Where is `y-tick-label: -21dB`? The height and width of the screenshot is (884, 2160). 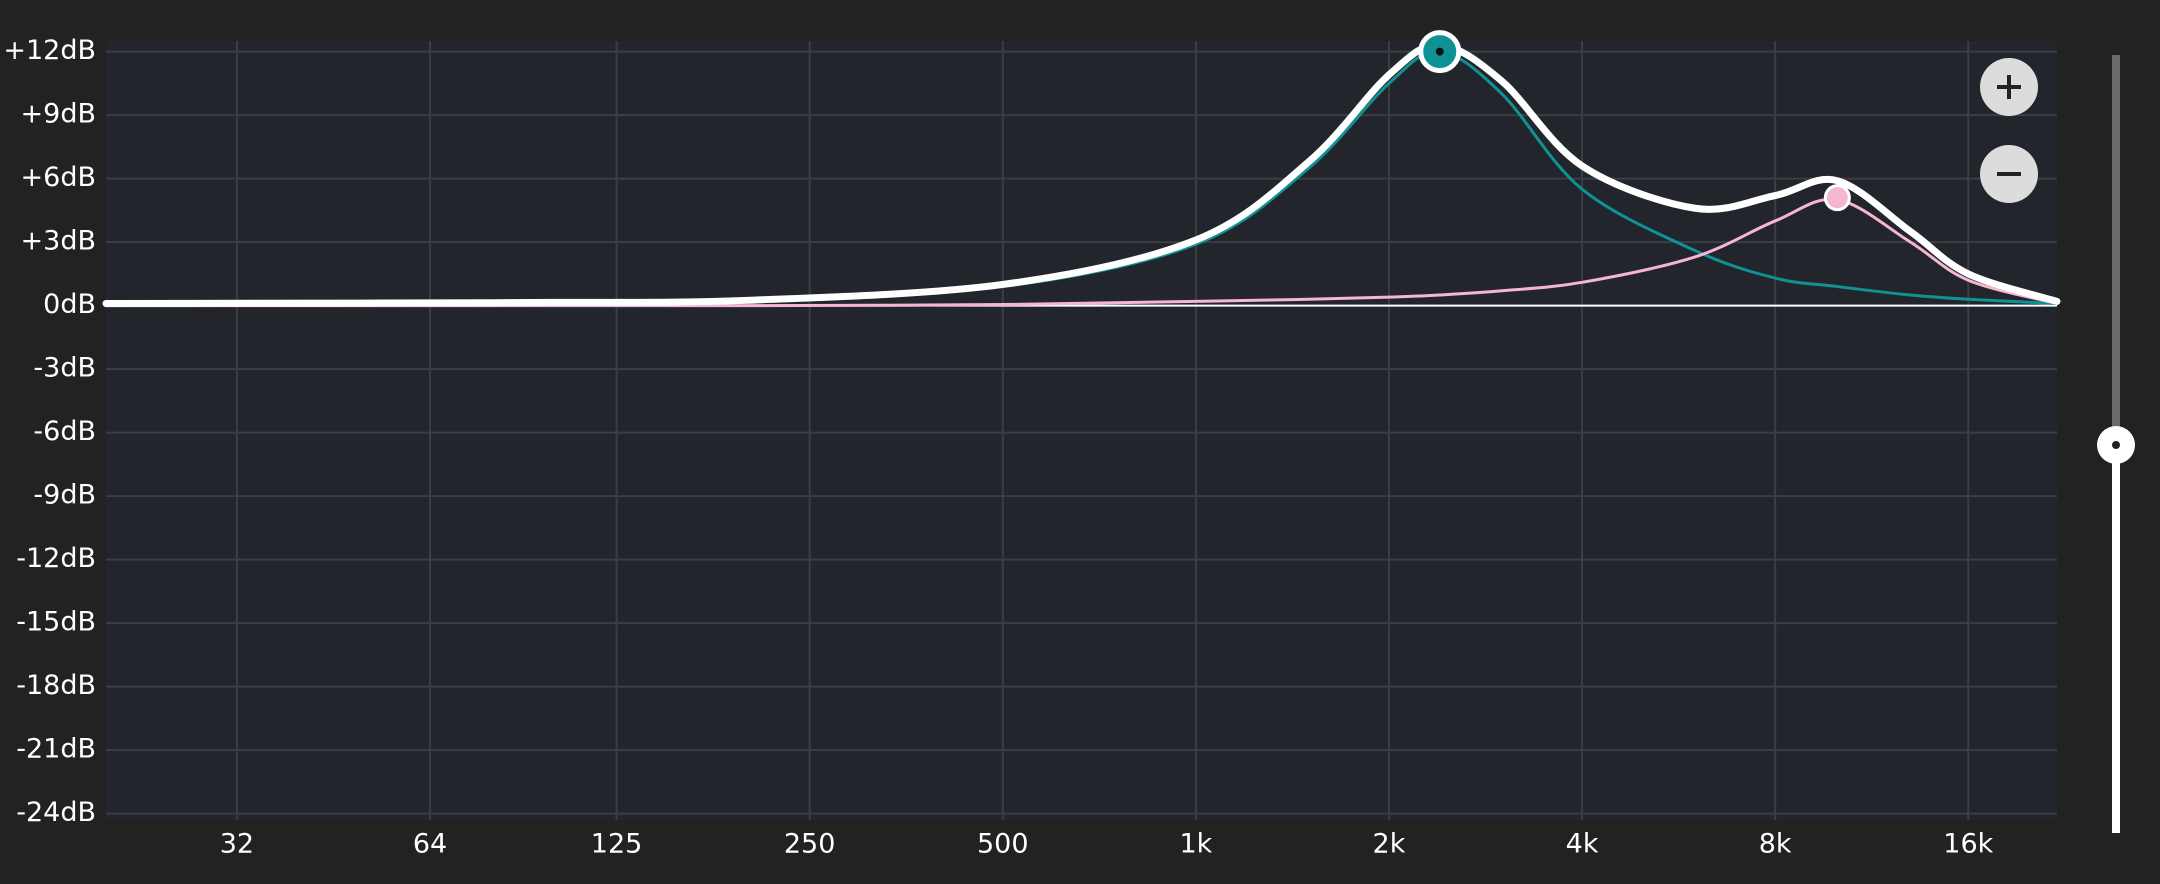 y-tick-label: -21dB is located at coordinates (56, 749).